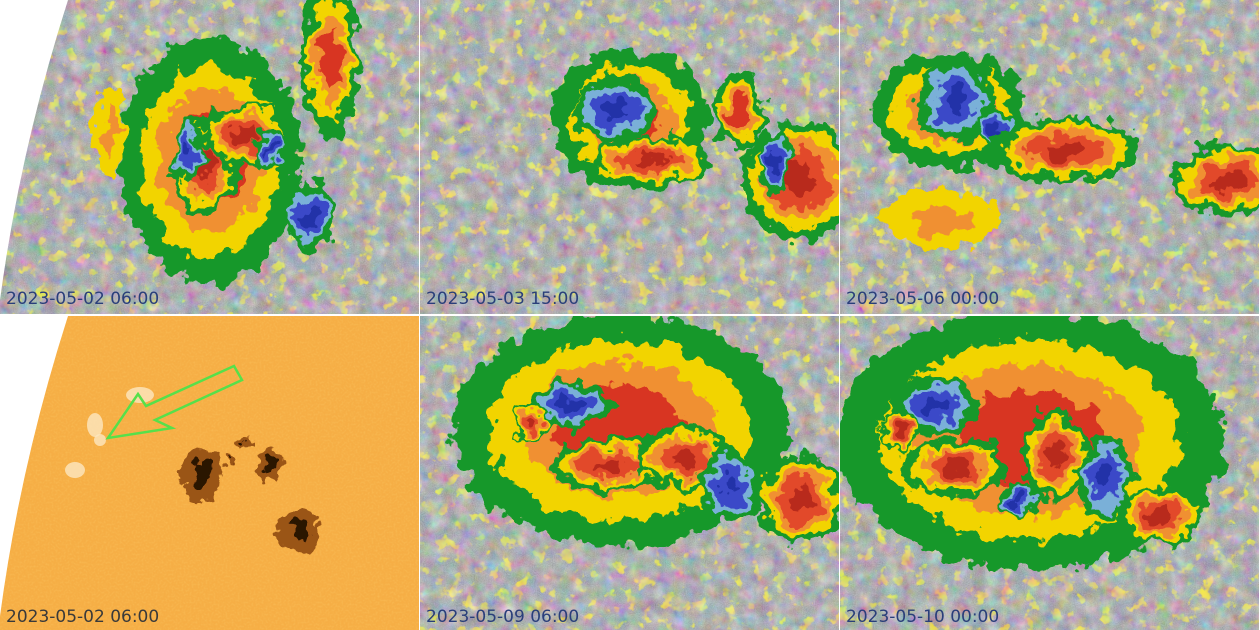 This screenshot has height=630, width=1260. Describe the element at coordinates (922, 299) in the screenshot. I see `timestamp: 2023-05-06 00:00` at that location.